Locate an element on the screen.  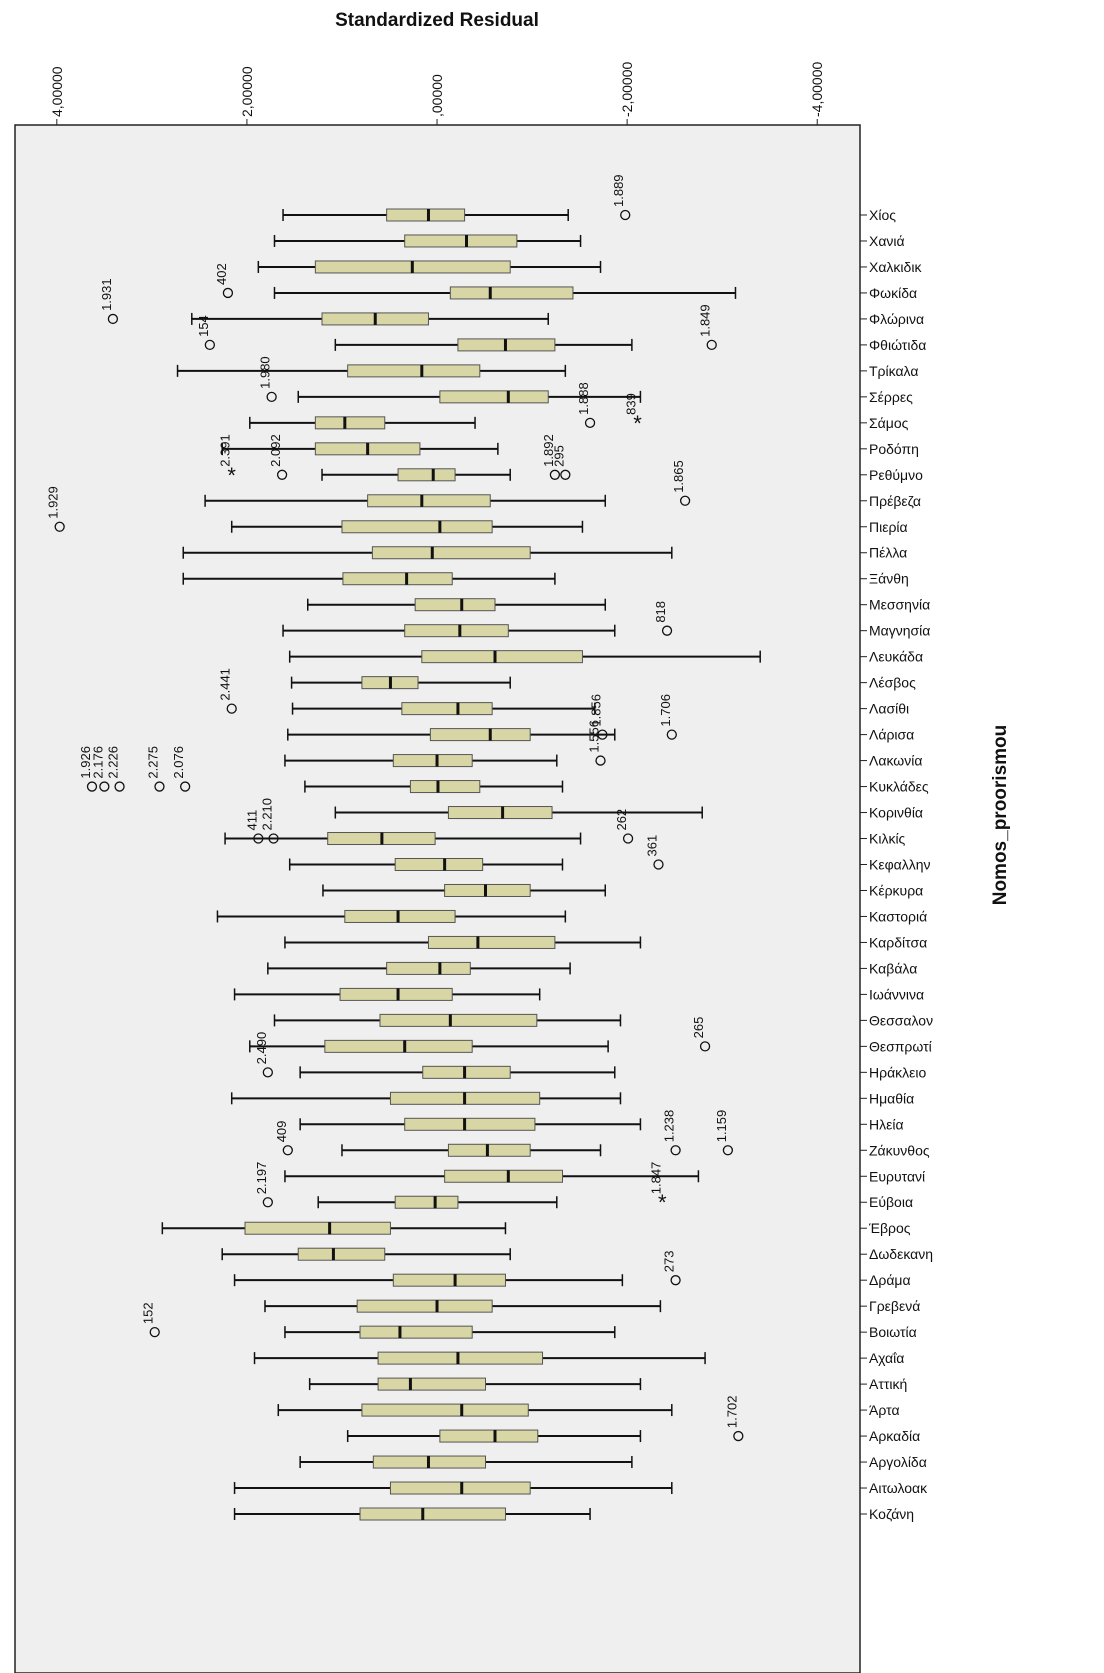
outlier-label: 1.889 is located at coordinates (618, 190).